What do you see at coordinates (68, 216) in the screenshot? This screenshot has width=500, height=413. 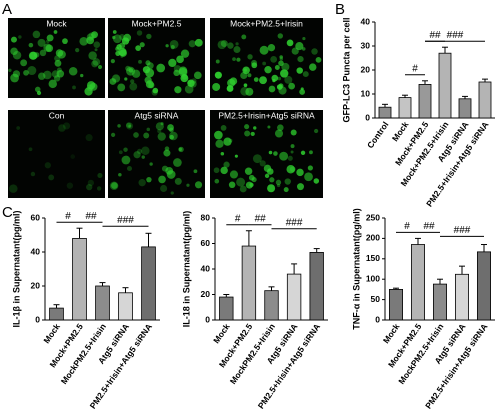 I see `significance-label: #` at bounding box center [68, 216].